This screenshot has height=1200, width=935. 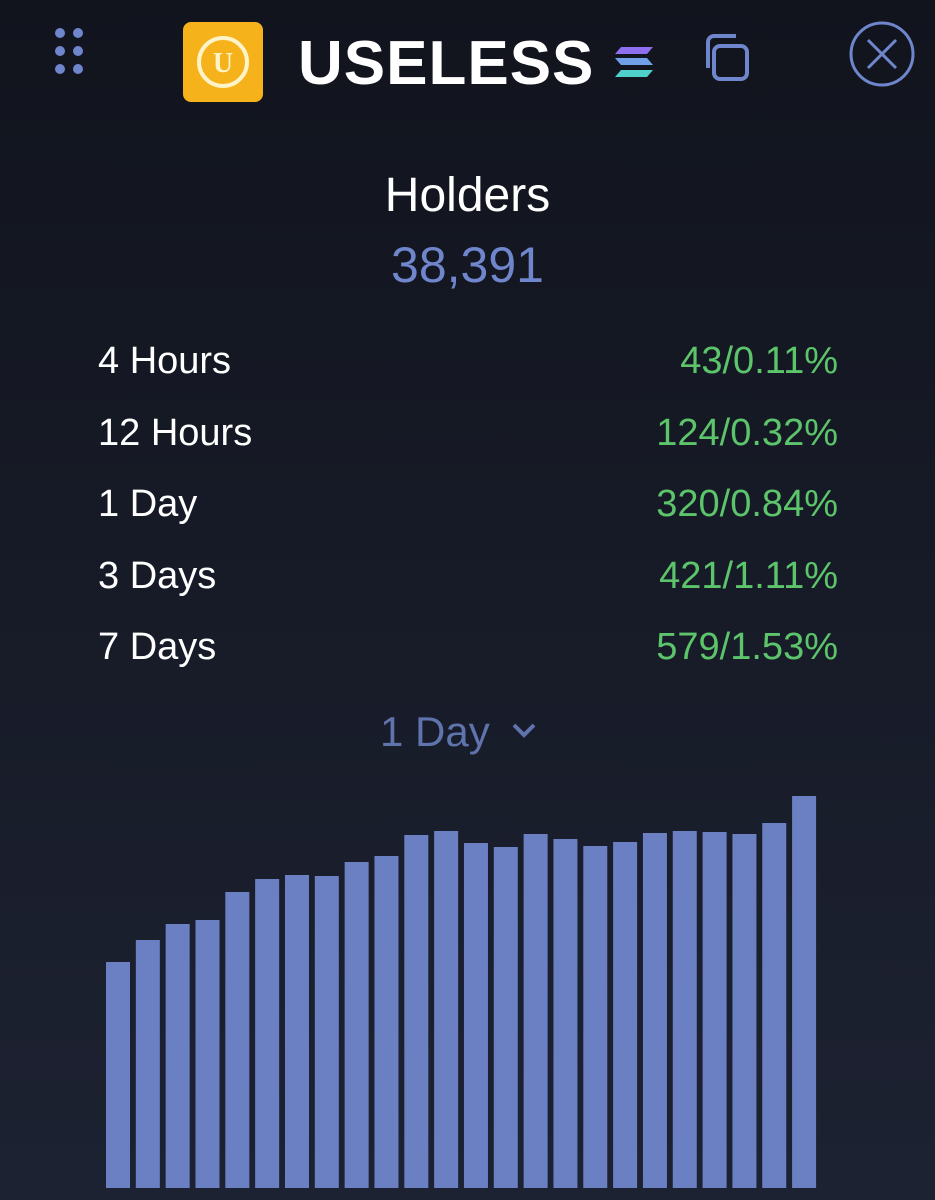 I want to click on stat-change: 421/1.11%, so click(x=748, y=575).